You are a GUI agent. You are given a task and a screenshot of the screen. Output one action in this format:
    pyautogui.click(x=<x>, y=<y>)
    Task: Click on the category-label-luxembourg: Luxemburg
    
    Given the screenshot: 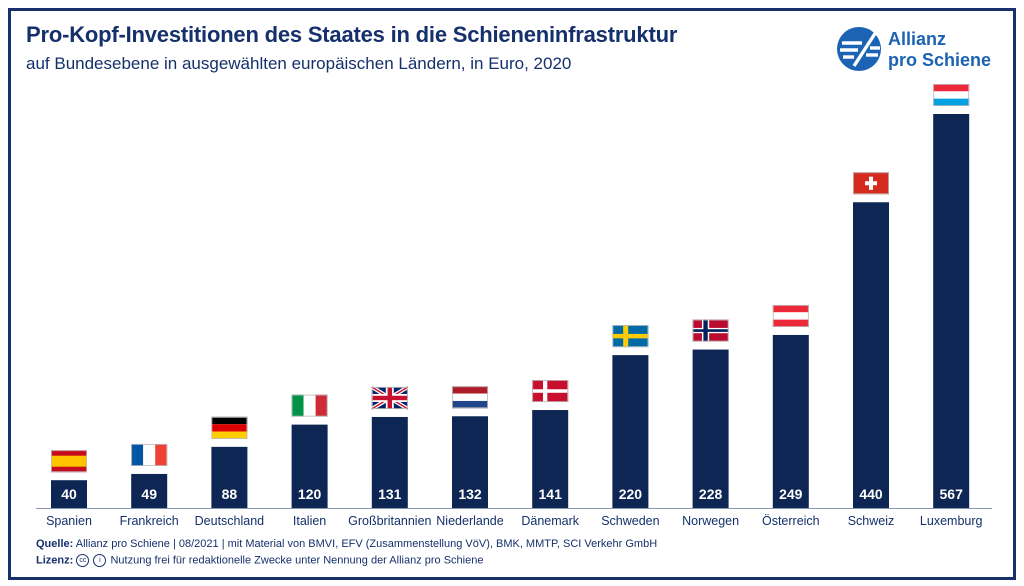 What is the action you would take?
    pyautogui.click(x=951, y=521)
    